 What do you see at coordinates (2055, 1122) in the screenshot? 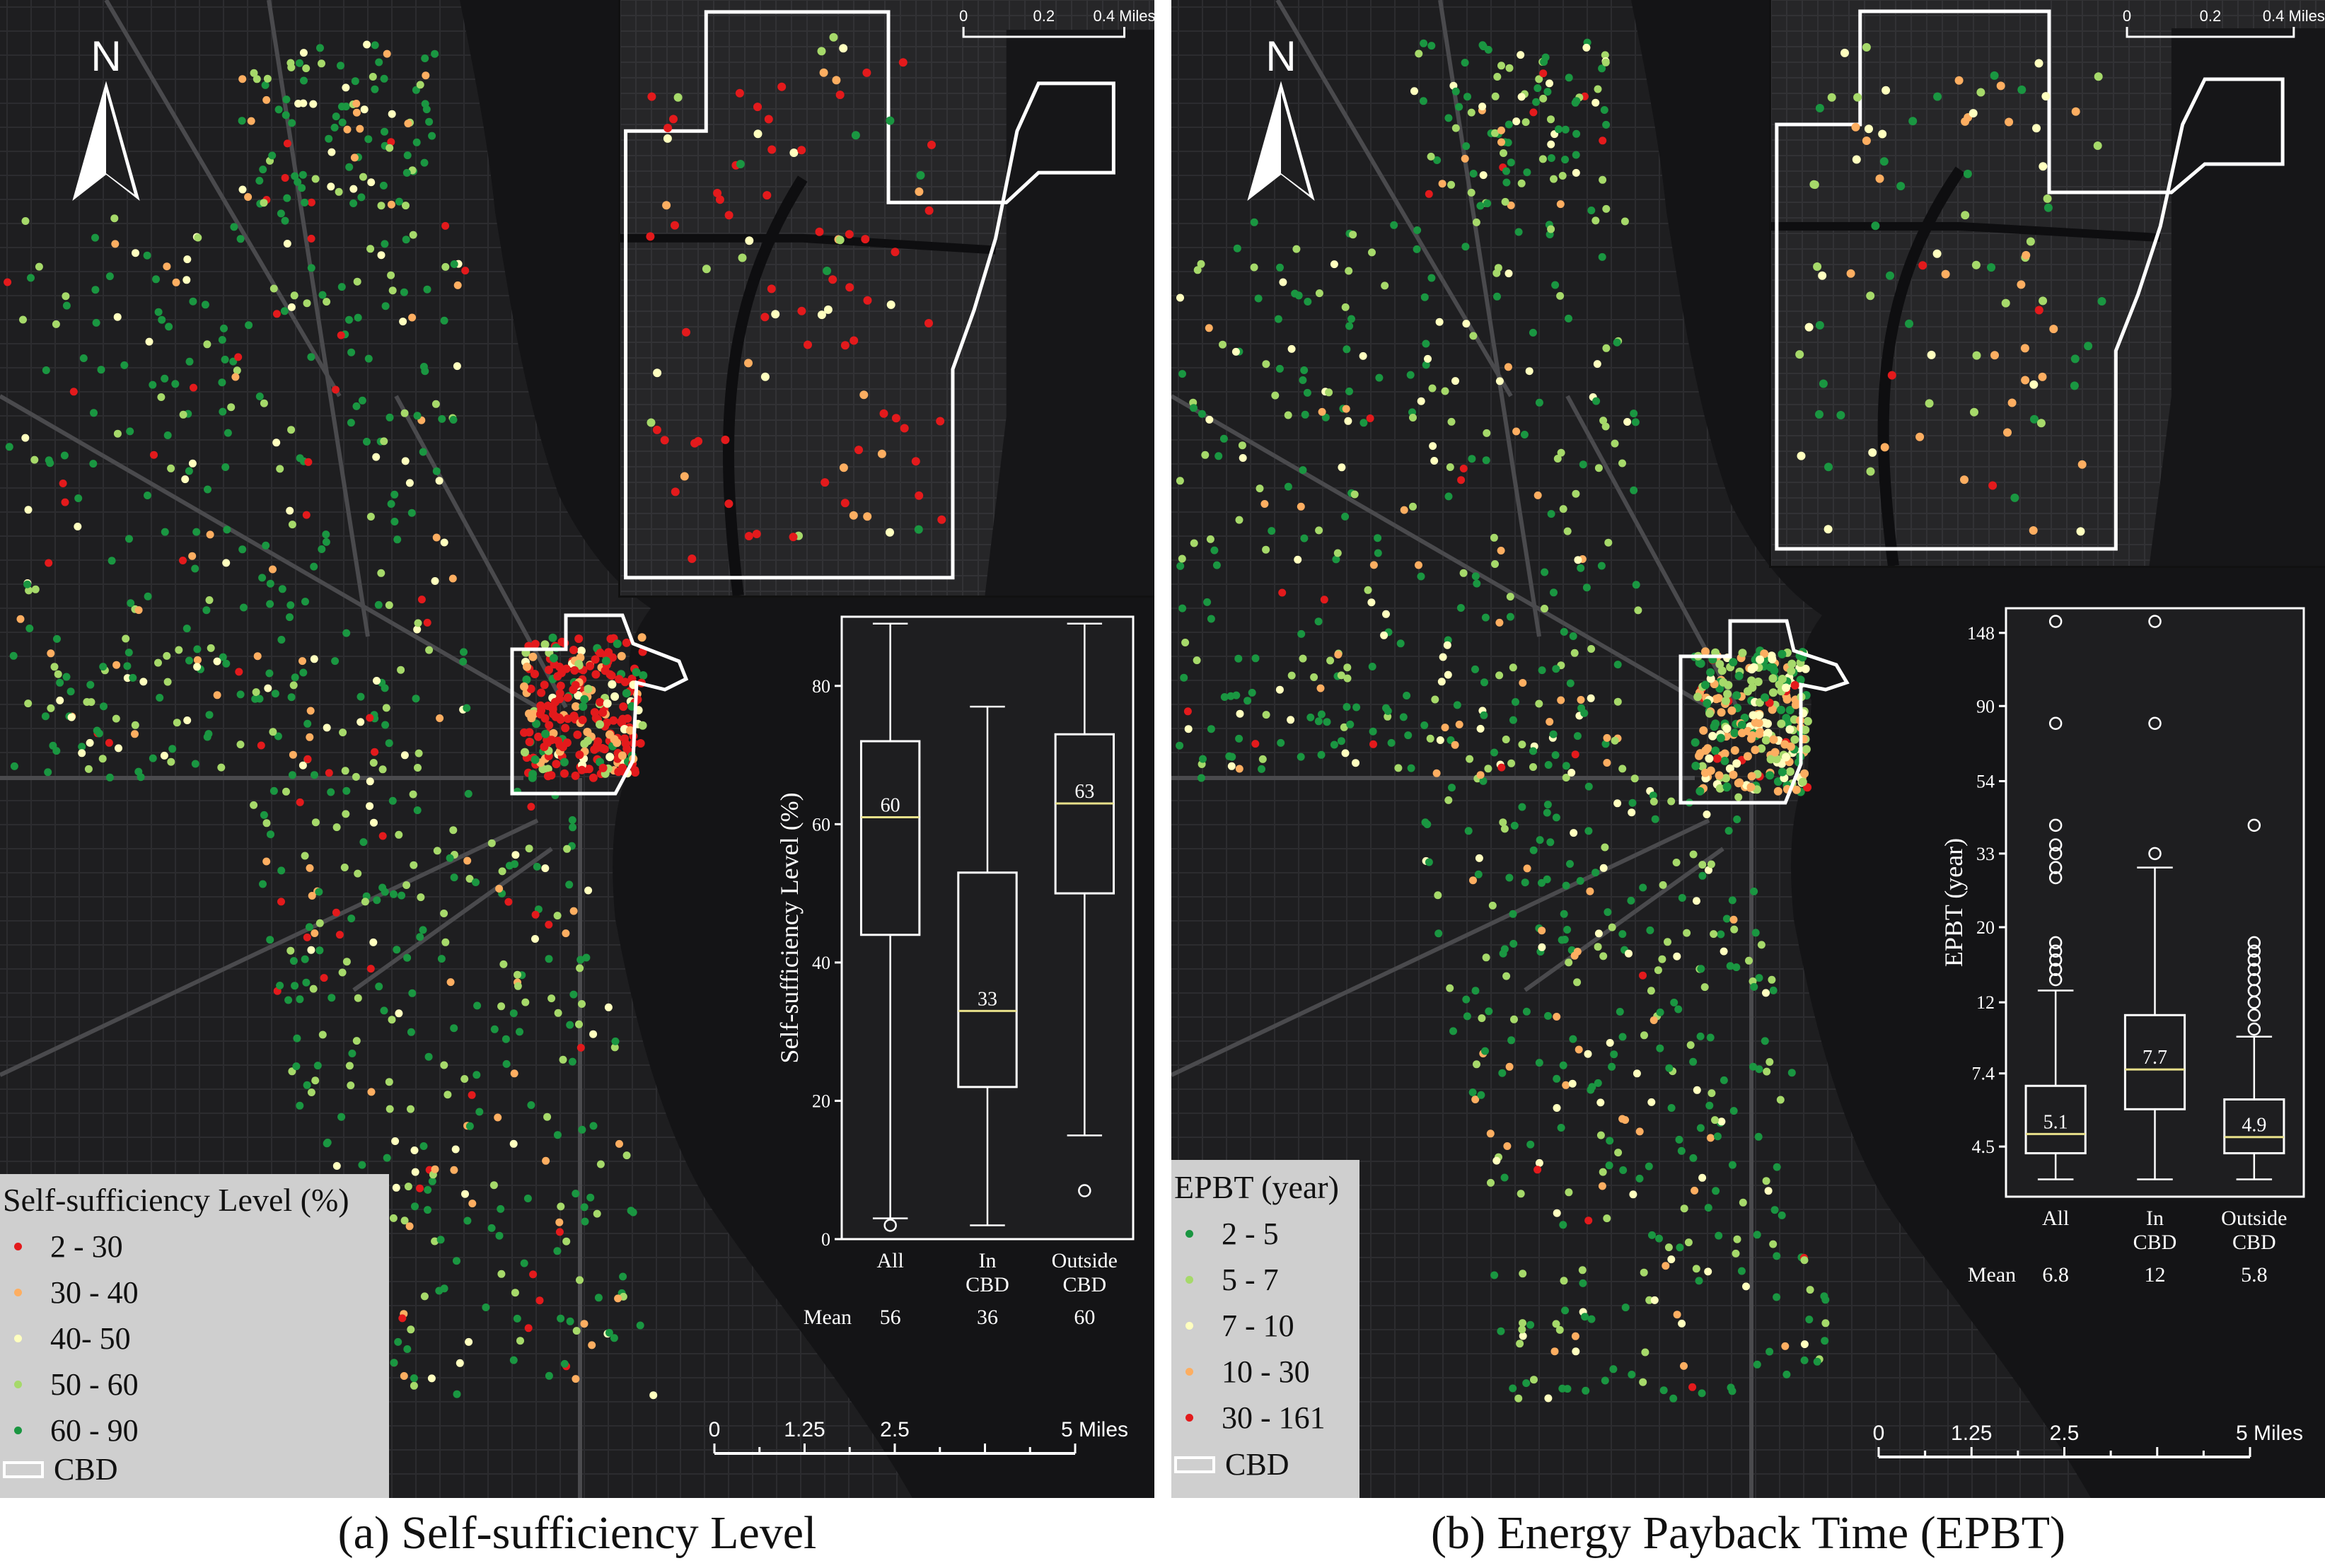
I see `median-label: 5.1` at bounding box center [2055, 1122].